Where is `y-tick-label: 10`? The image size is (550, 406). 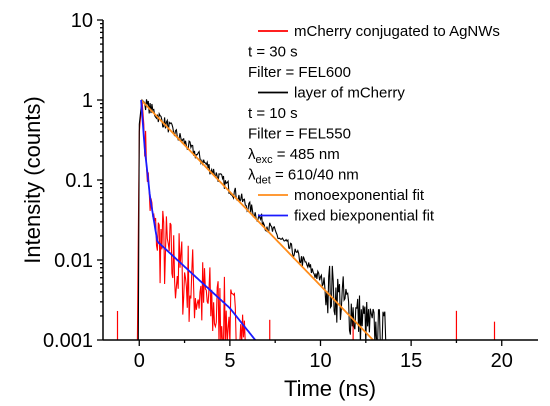
y-tick-label: 10 is located at coordinates (82, 21).